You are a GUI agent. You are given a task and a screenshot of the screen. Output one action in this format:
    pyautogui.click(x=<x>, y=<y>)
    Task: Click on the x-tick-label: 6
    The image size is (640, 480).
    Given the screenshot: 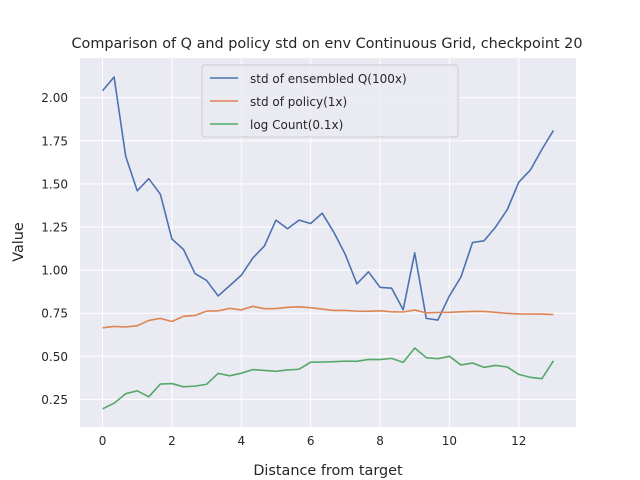 What is the action you would take?
    pyautogui.click(x=311, y=441)
    